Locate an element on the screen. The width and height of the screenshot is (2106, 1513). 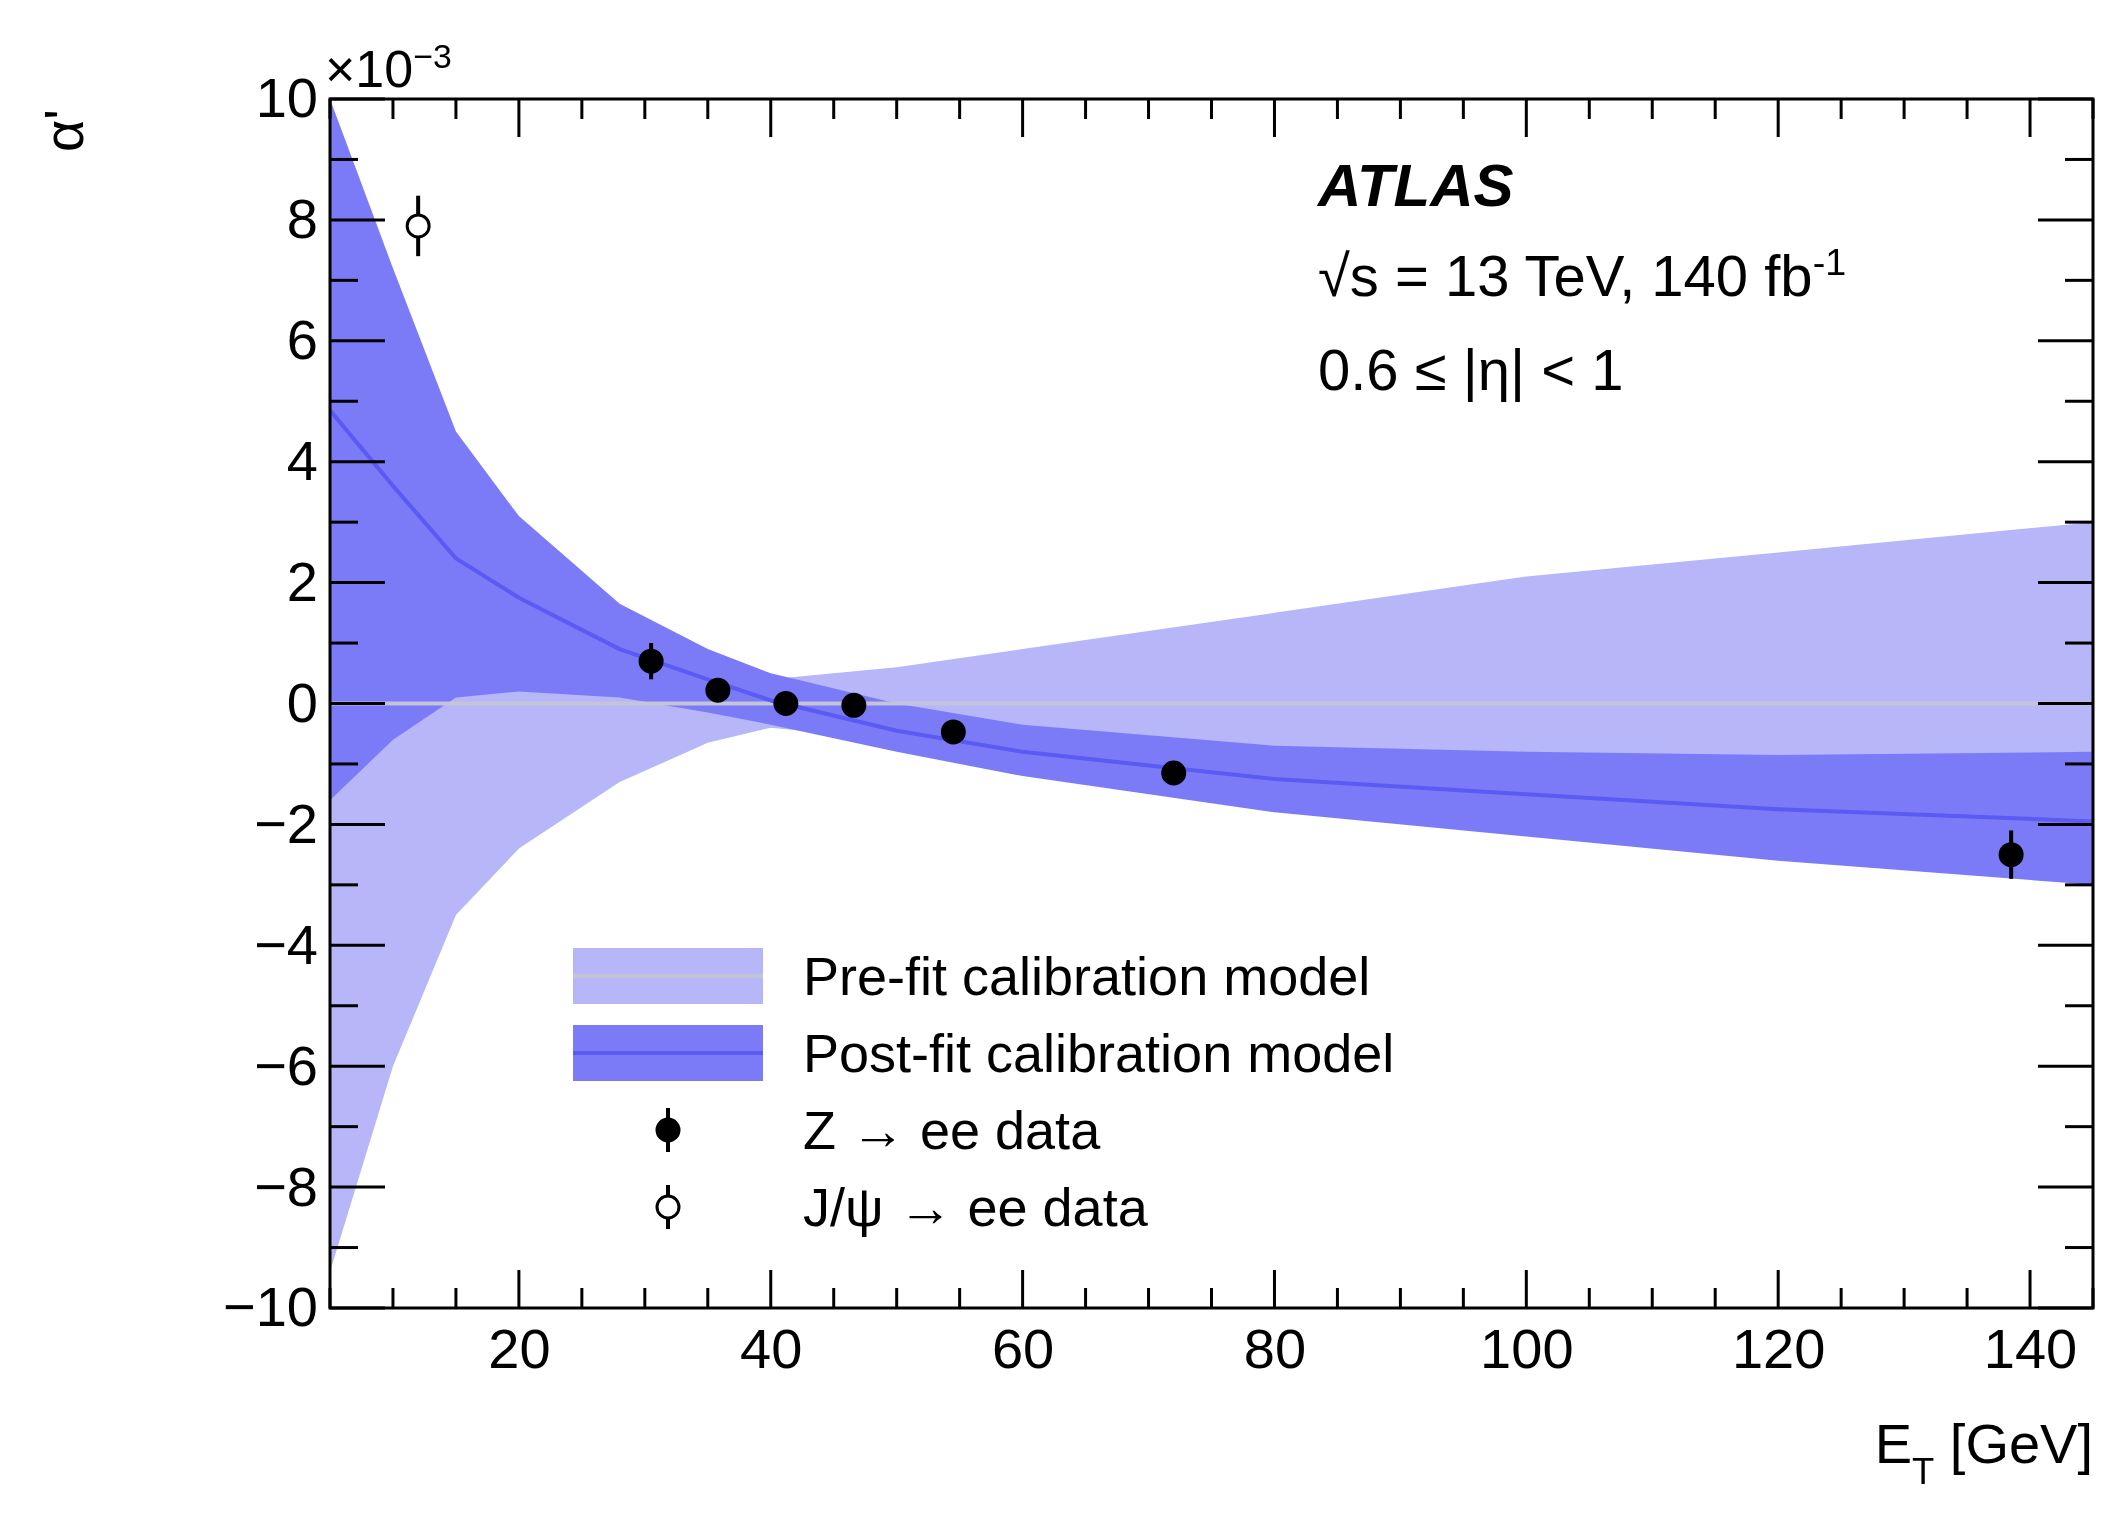
y-tick-label: 8 is located at coordinates (302, 219).